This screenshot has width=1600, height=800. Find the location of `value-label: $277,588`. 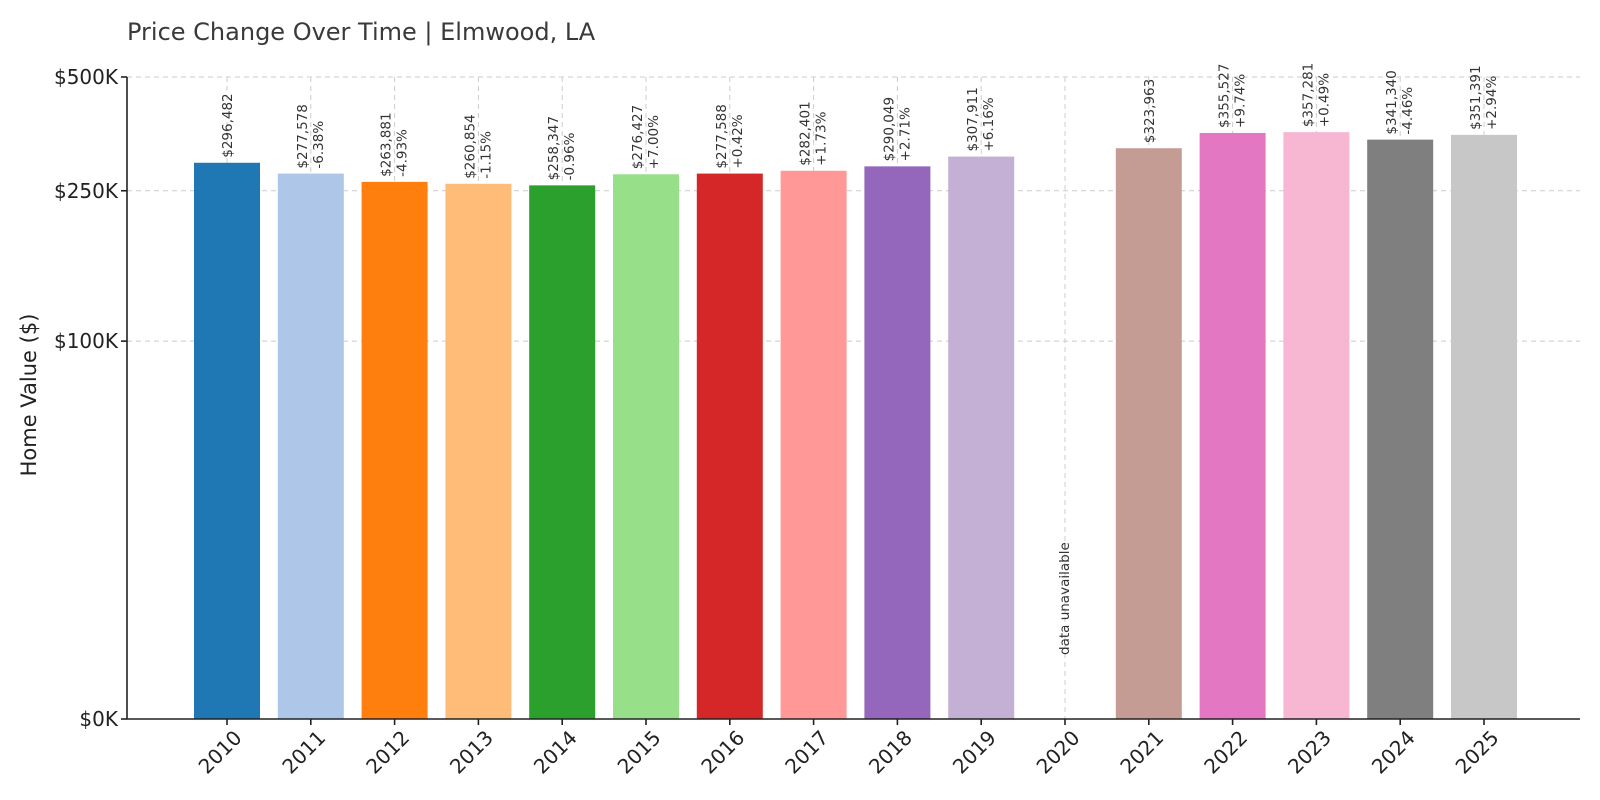

value-label: $277,588 is located at coordinates (722, 136).